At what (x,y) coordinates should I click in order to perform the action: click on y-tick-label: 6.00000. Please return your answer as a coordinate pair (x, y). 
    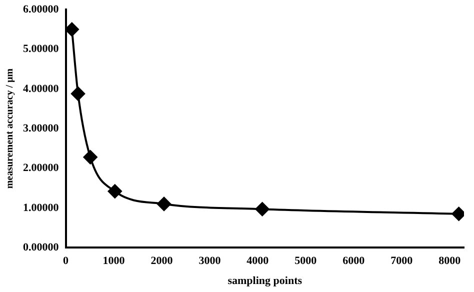
    Looking at the image, I should click on (41, 9).